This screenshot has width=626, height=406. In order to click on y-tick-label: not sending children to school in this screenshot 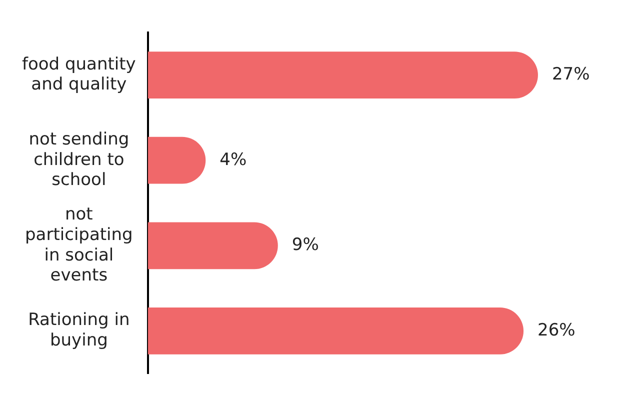, I will do `click(79, 159)`.